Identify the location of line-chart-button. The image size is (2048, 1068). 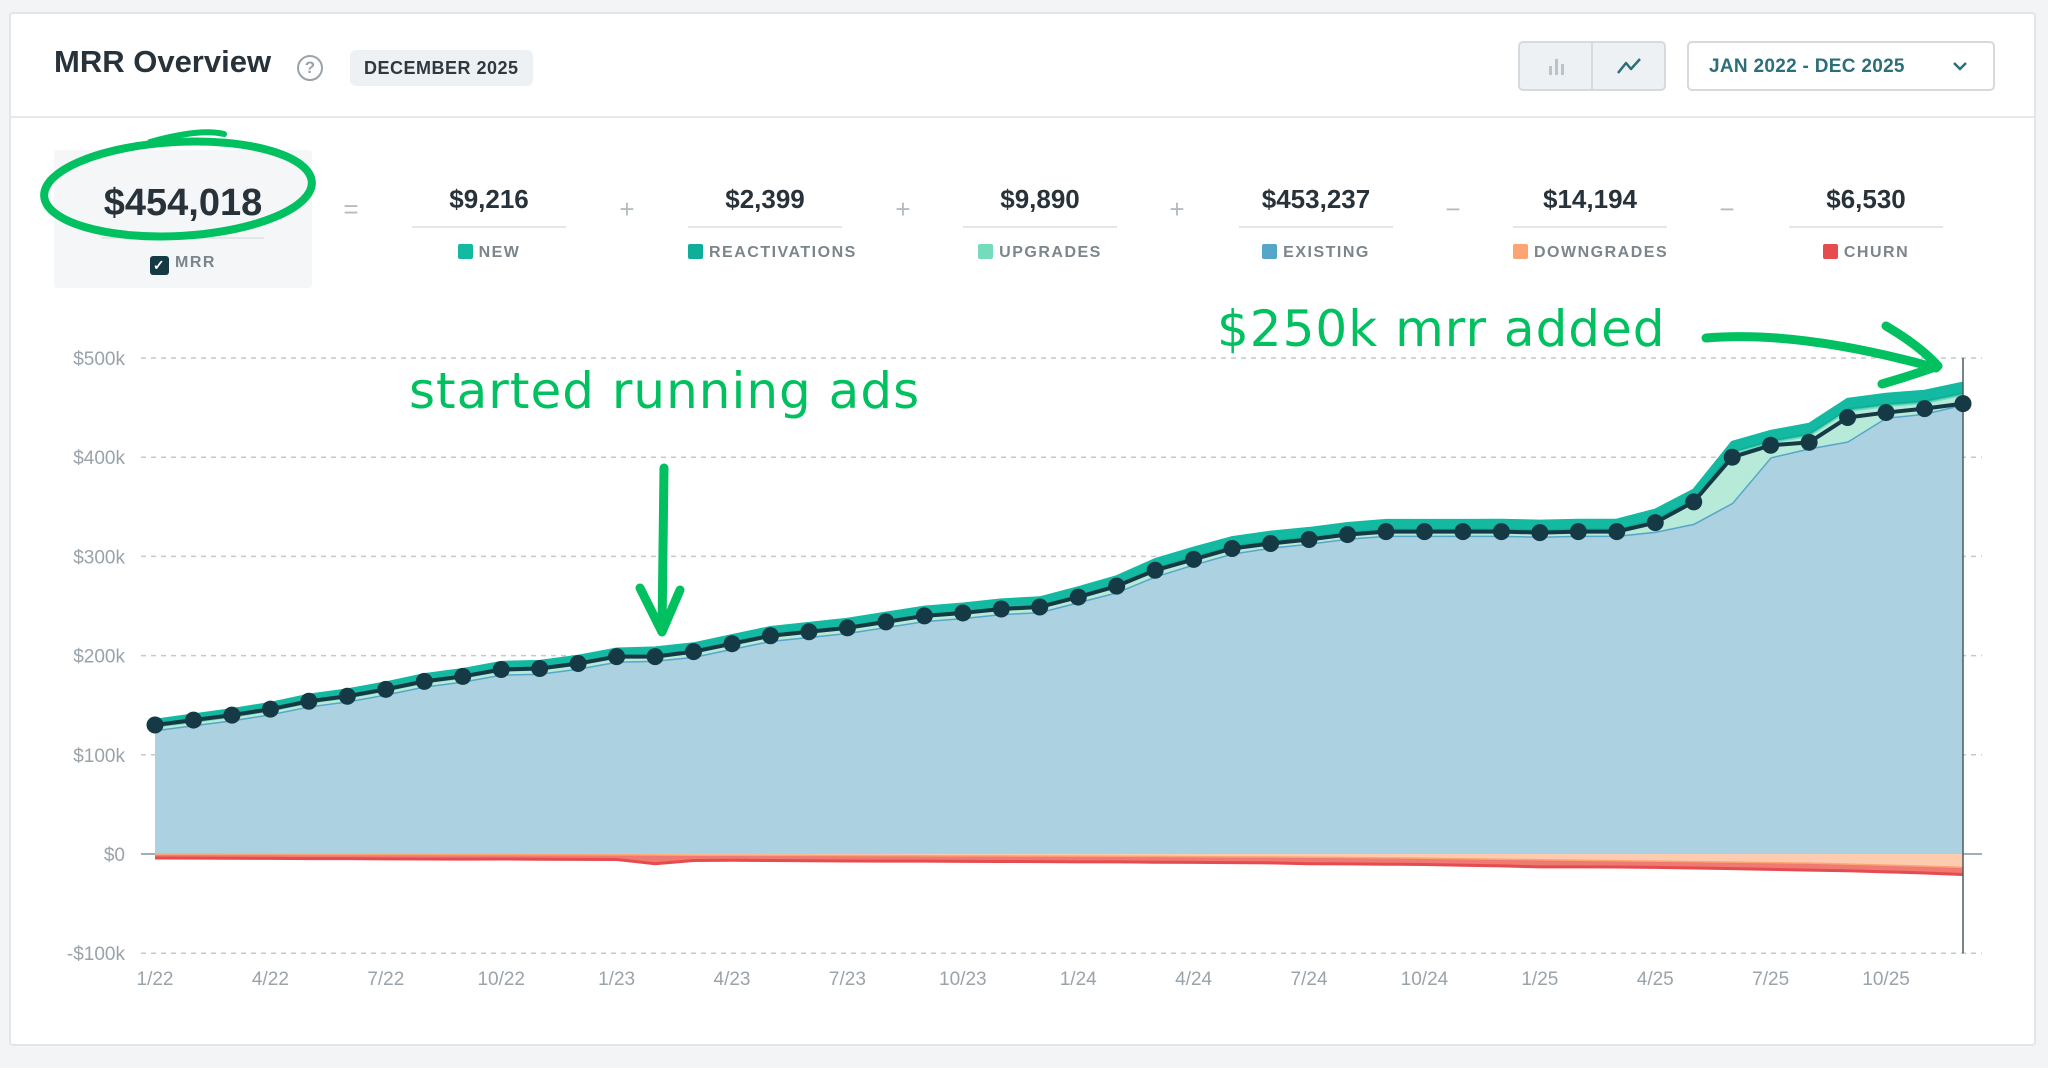
(1627, 66).